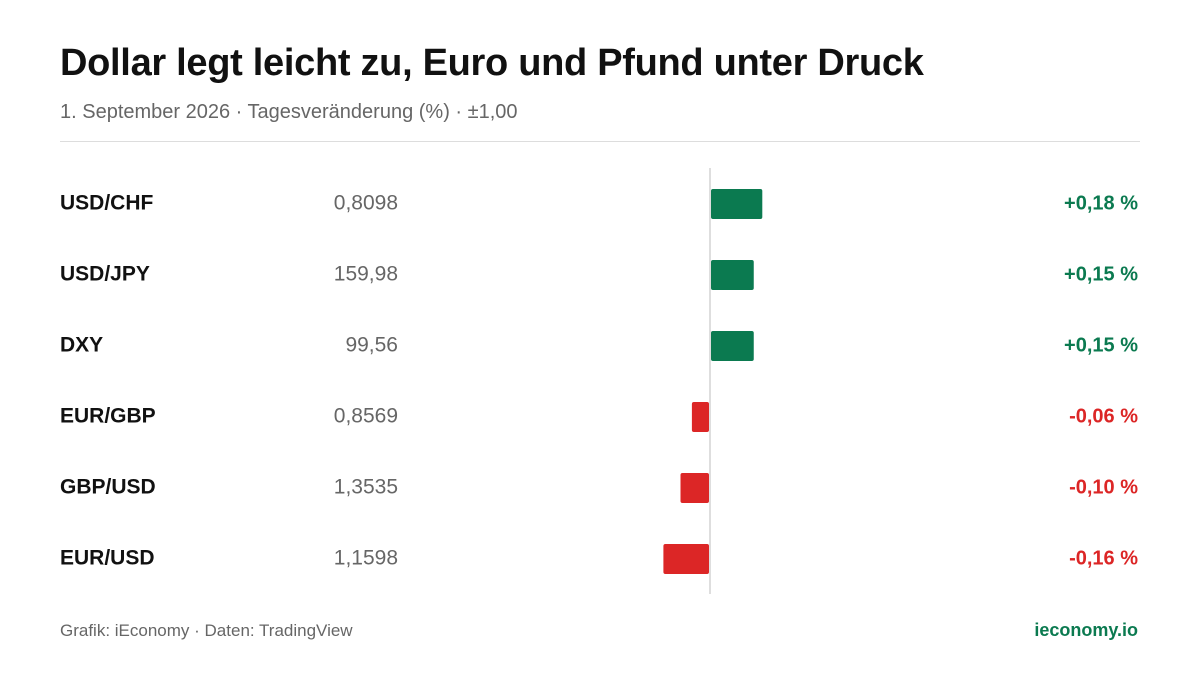 The image size is (1200, 675). What do you see at coordinates (366, 203) in the screenshot?
I see `price-label: 0,8098` at bounding box center [366, 203].